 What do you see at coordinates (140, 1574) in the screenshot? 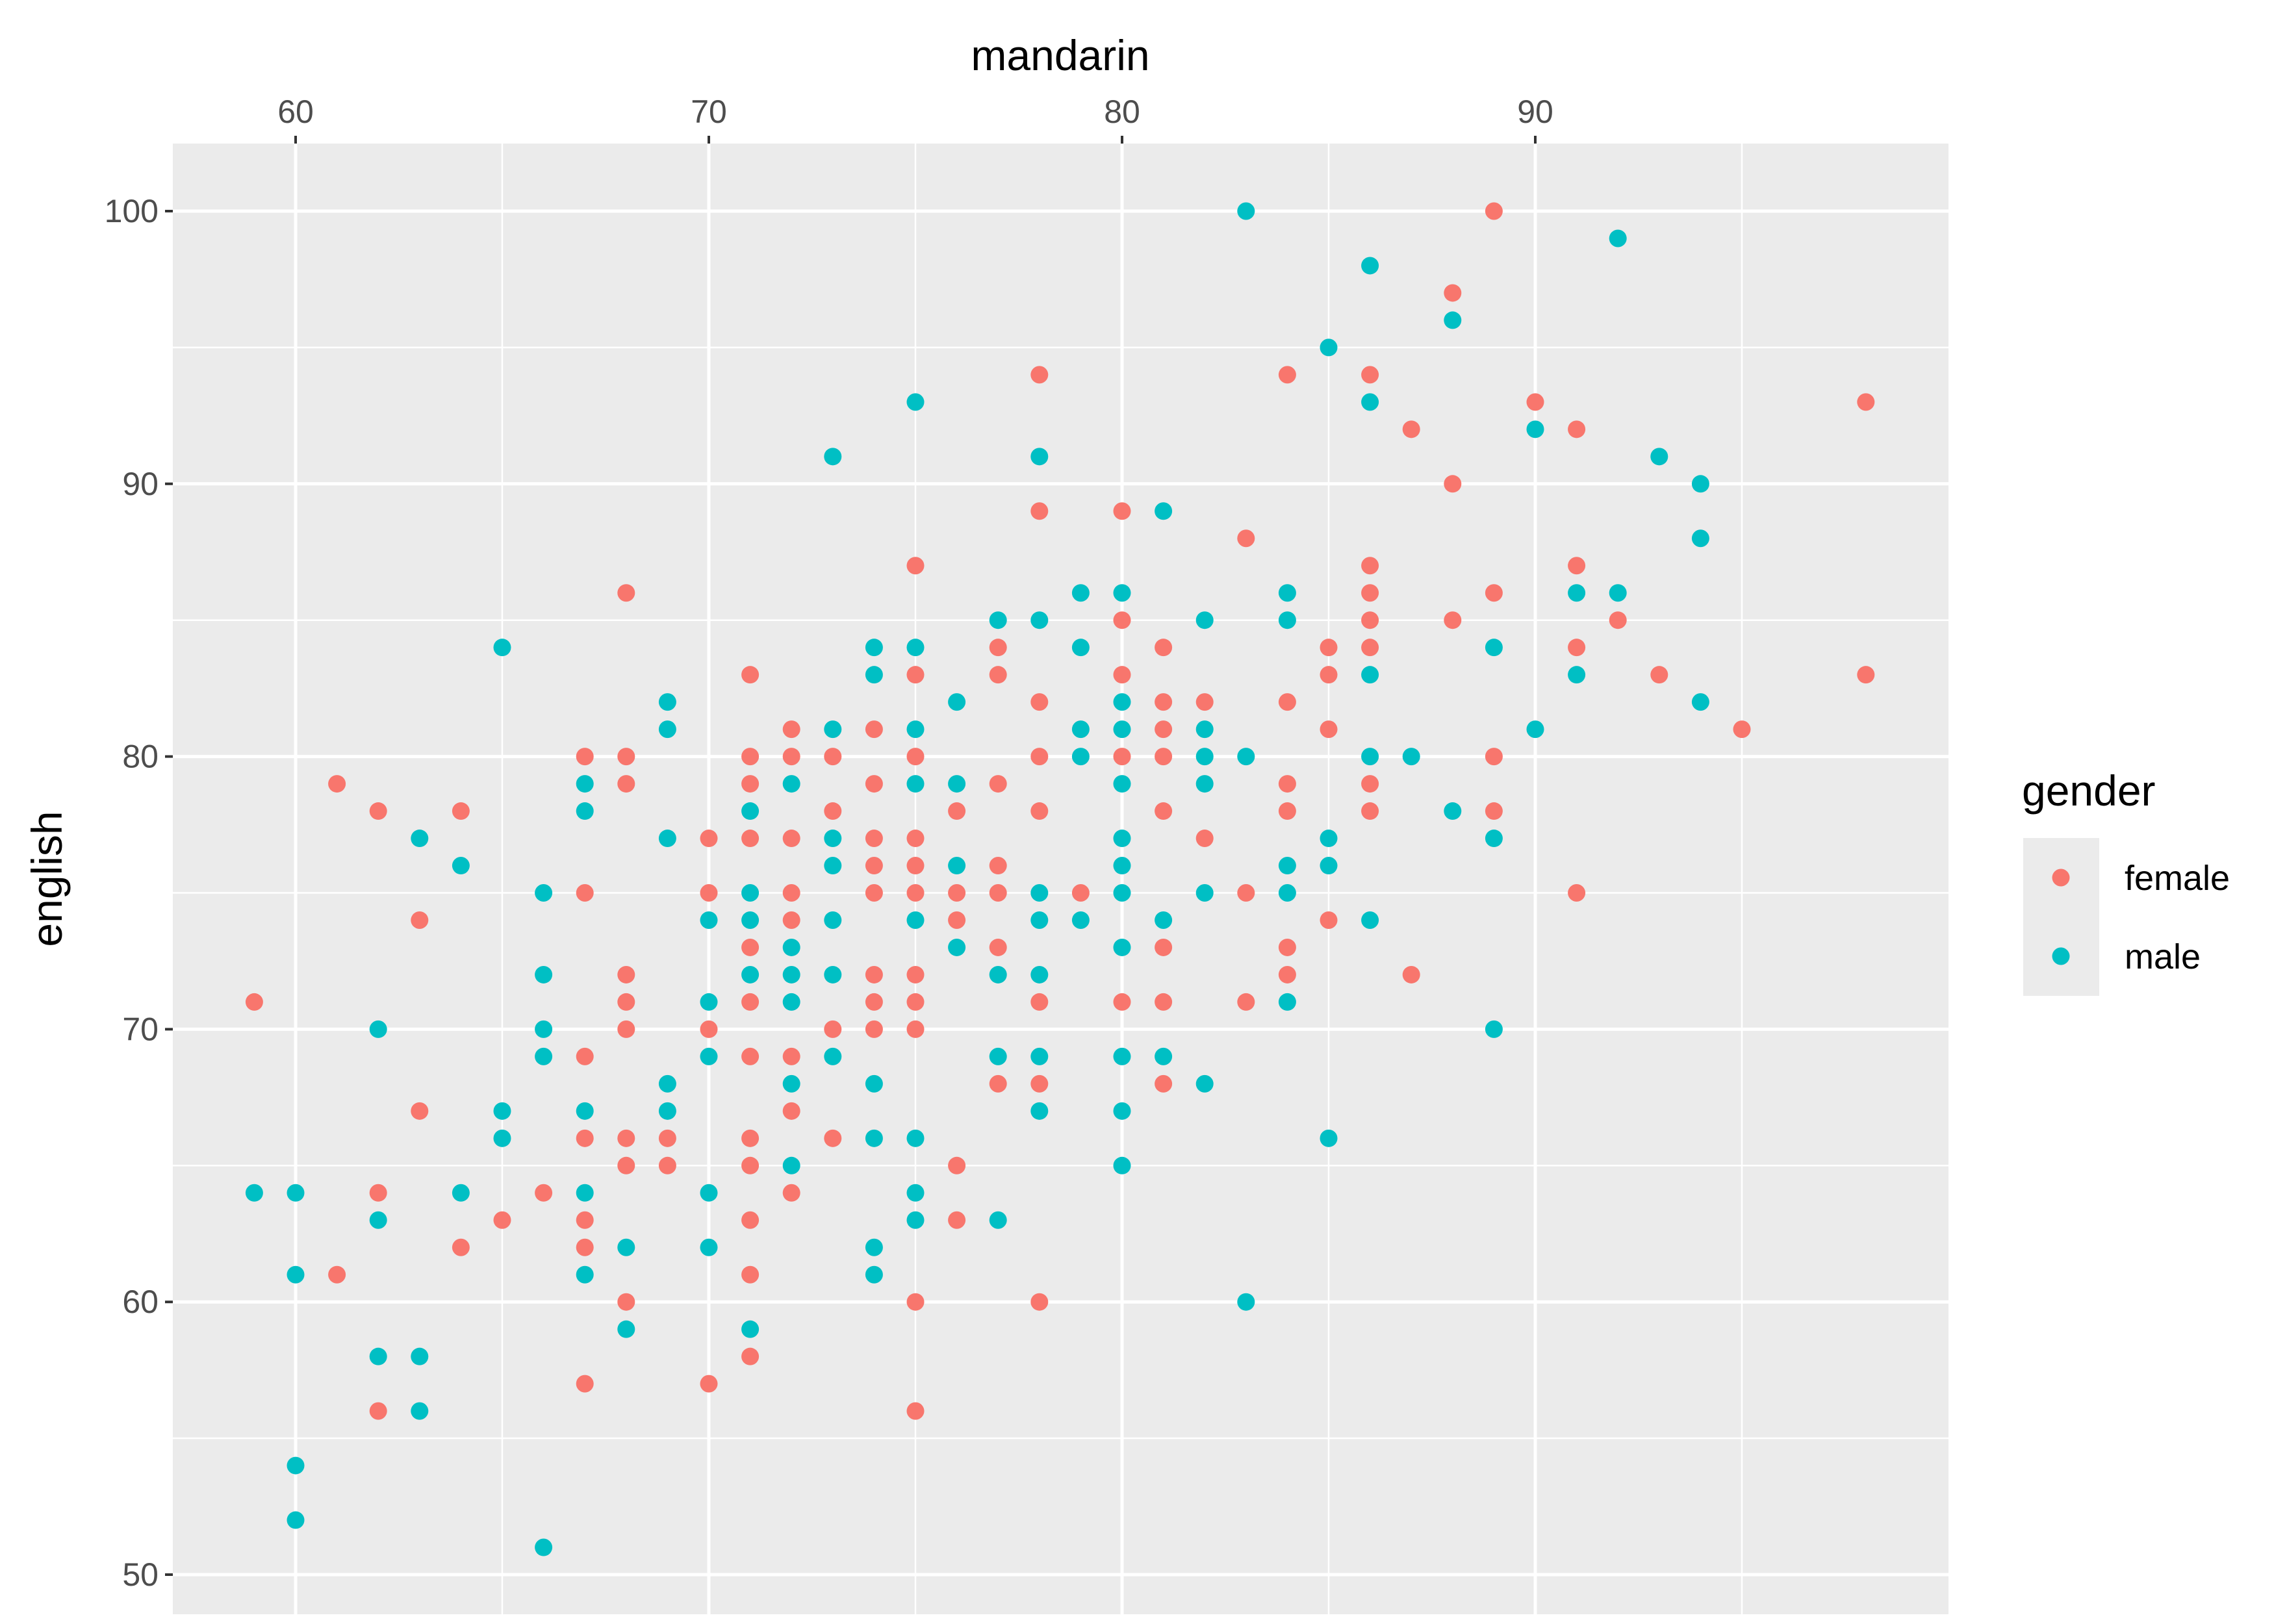
I see `y-tick-label: 50` at bounding box center [140, 1574].